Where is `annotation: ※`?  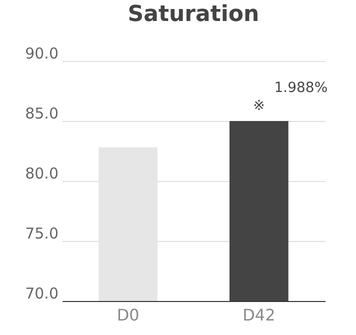 annotation: ※ is located at coordinates (259, 106).